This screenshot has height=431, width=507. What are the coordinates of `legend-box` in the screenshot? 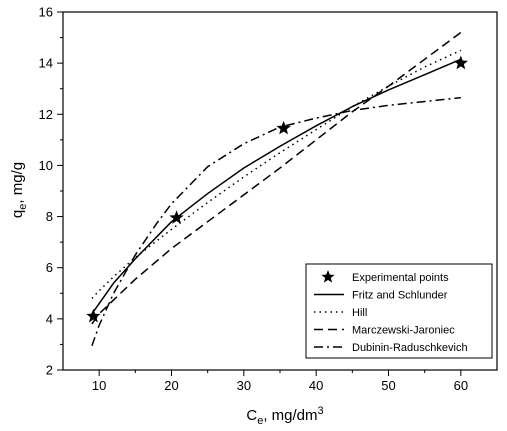 It's located at (399, 311).